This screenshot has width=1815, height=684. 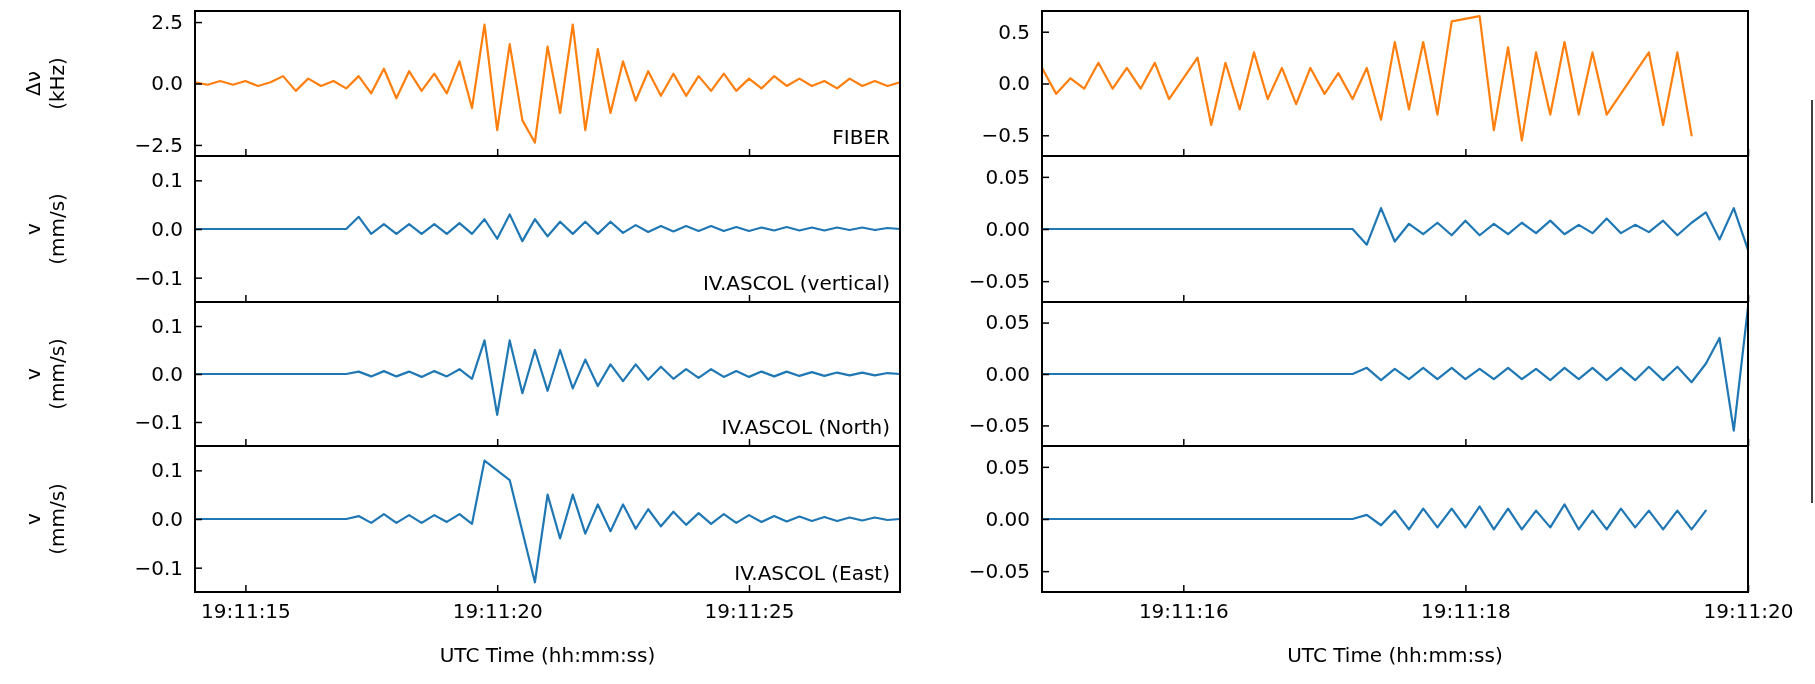 I want to click on annotation: IV.ASCOL (North), so click(x=805, y=427).